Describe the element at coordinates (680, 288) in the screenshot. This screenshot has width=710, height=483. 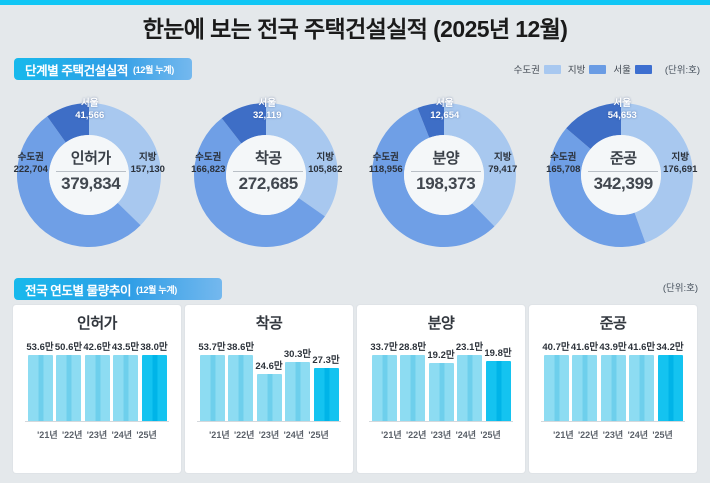
I see `unit-note-trend: (단위:호)` at that location.